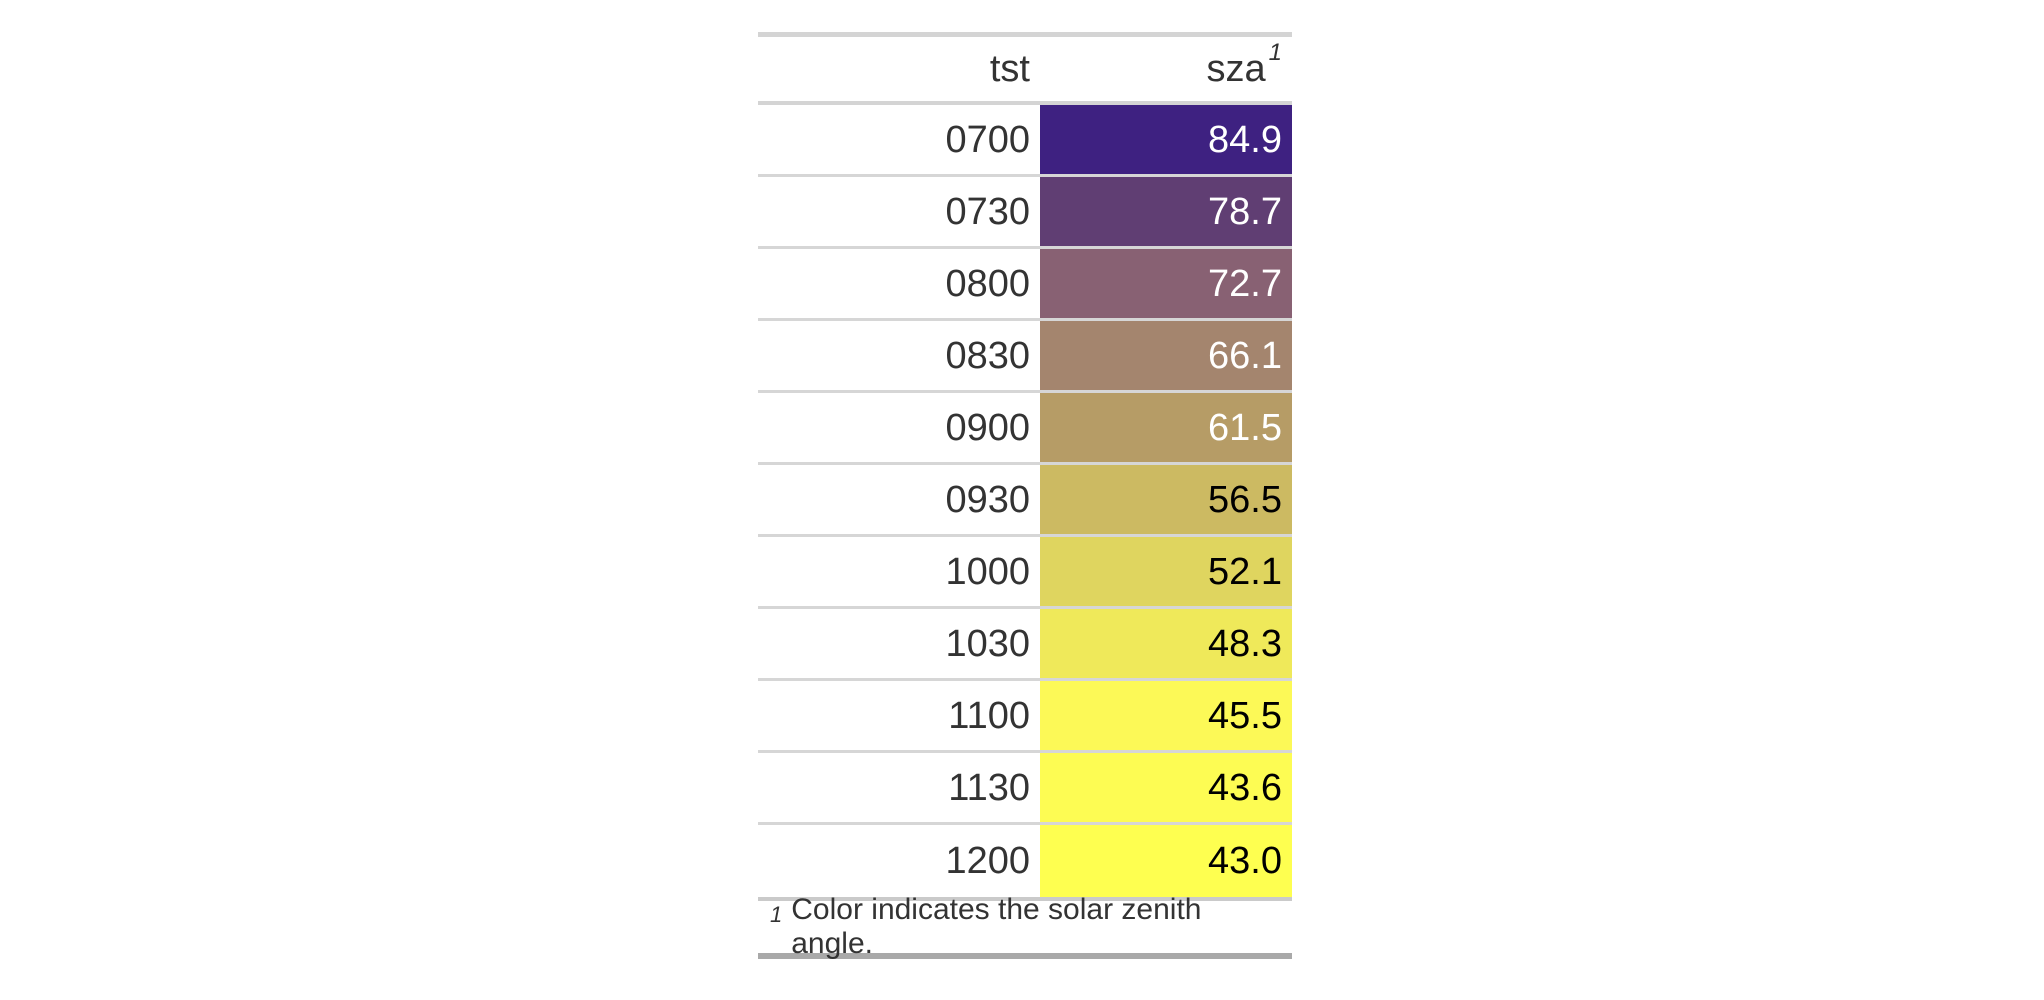 This screenshot has width=2044, height=1000. Describe the element at coordinates (776, 914) in the screenshot. I see `footnote-mark: 1` at that location.